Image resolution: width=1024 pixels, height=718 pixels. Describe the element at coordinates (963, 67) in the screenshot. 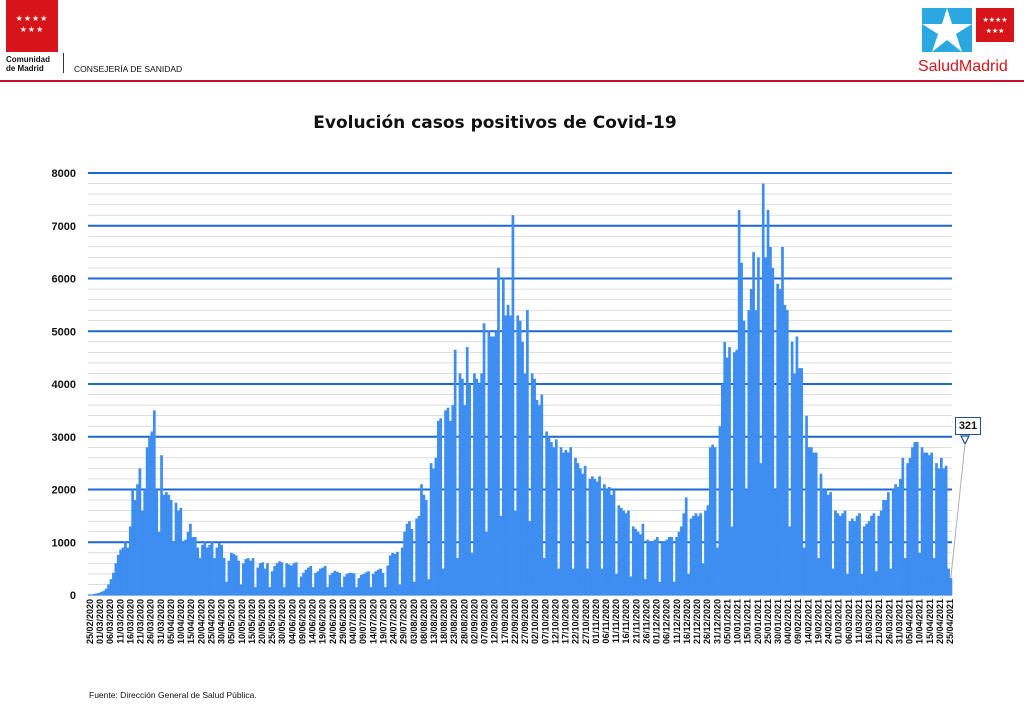

I see `salud-madrid-wordmark: SaludMadrid` at that location.